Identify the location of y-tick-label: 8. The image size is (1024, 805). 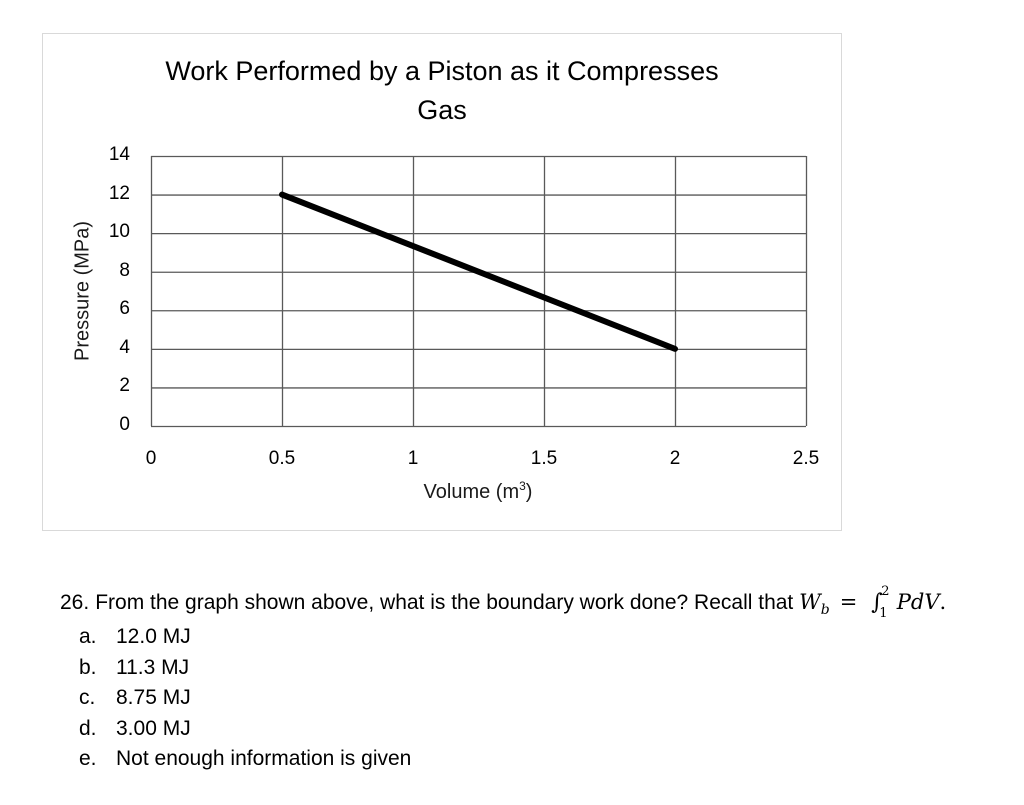
(124, 270).